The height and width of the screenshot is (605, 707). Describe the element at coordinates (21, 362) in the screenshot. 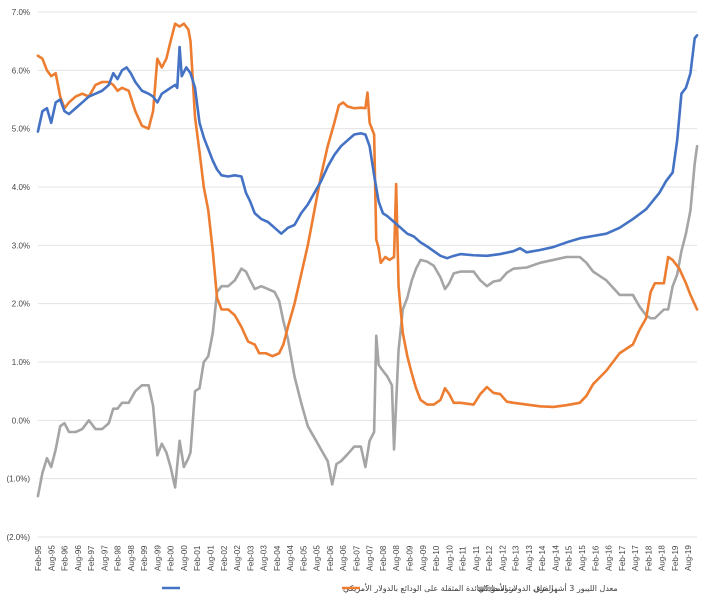

I see `y-tick-label: 1.0%` at that location.